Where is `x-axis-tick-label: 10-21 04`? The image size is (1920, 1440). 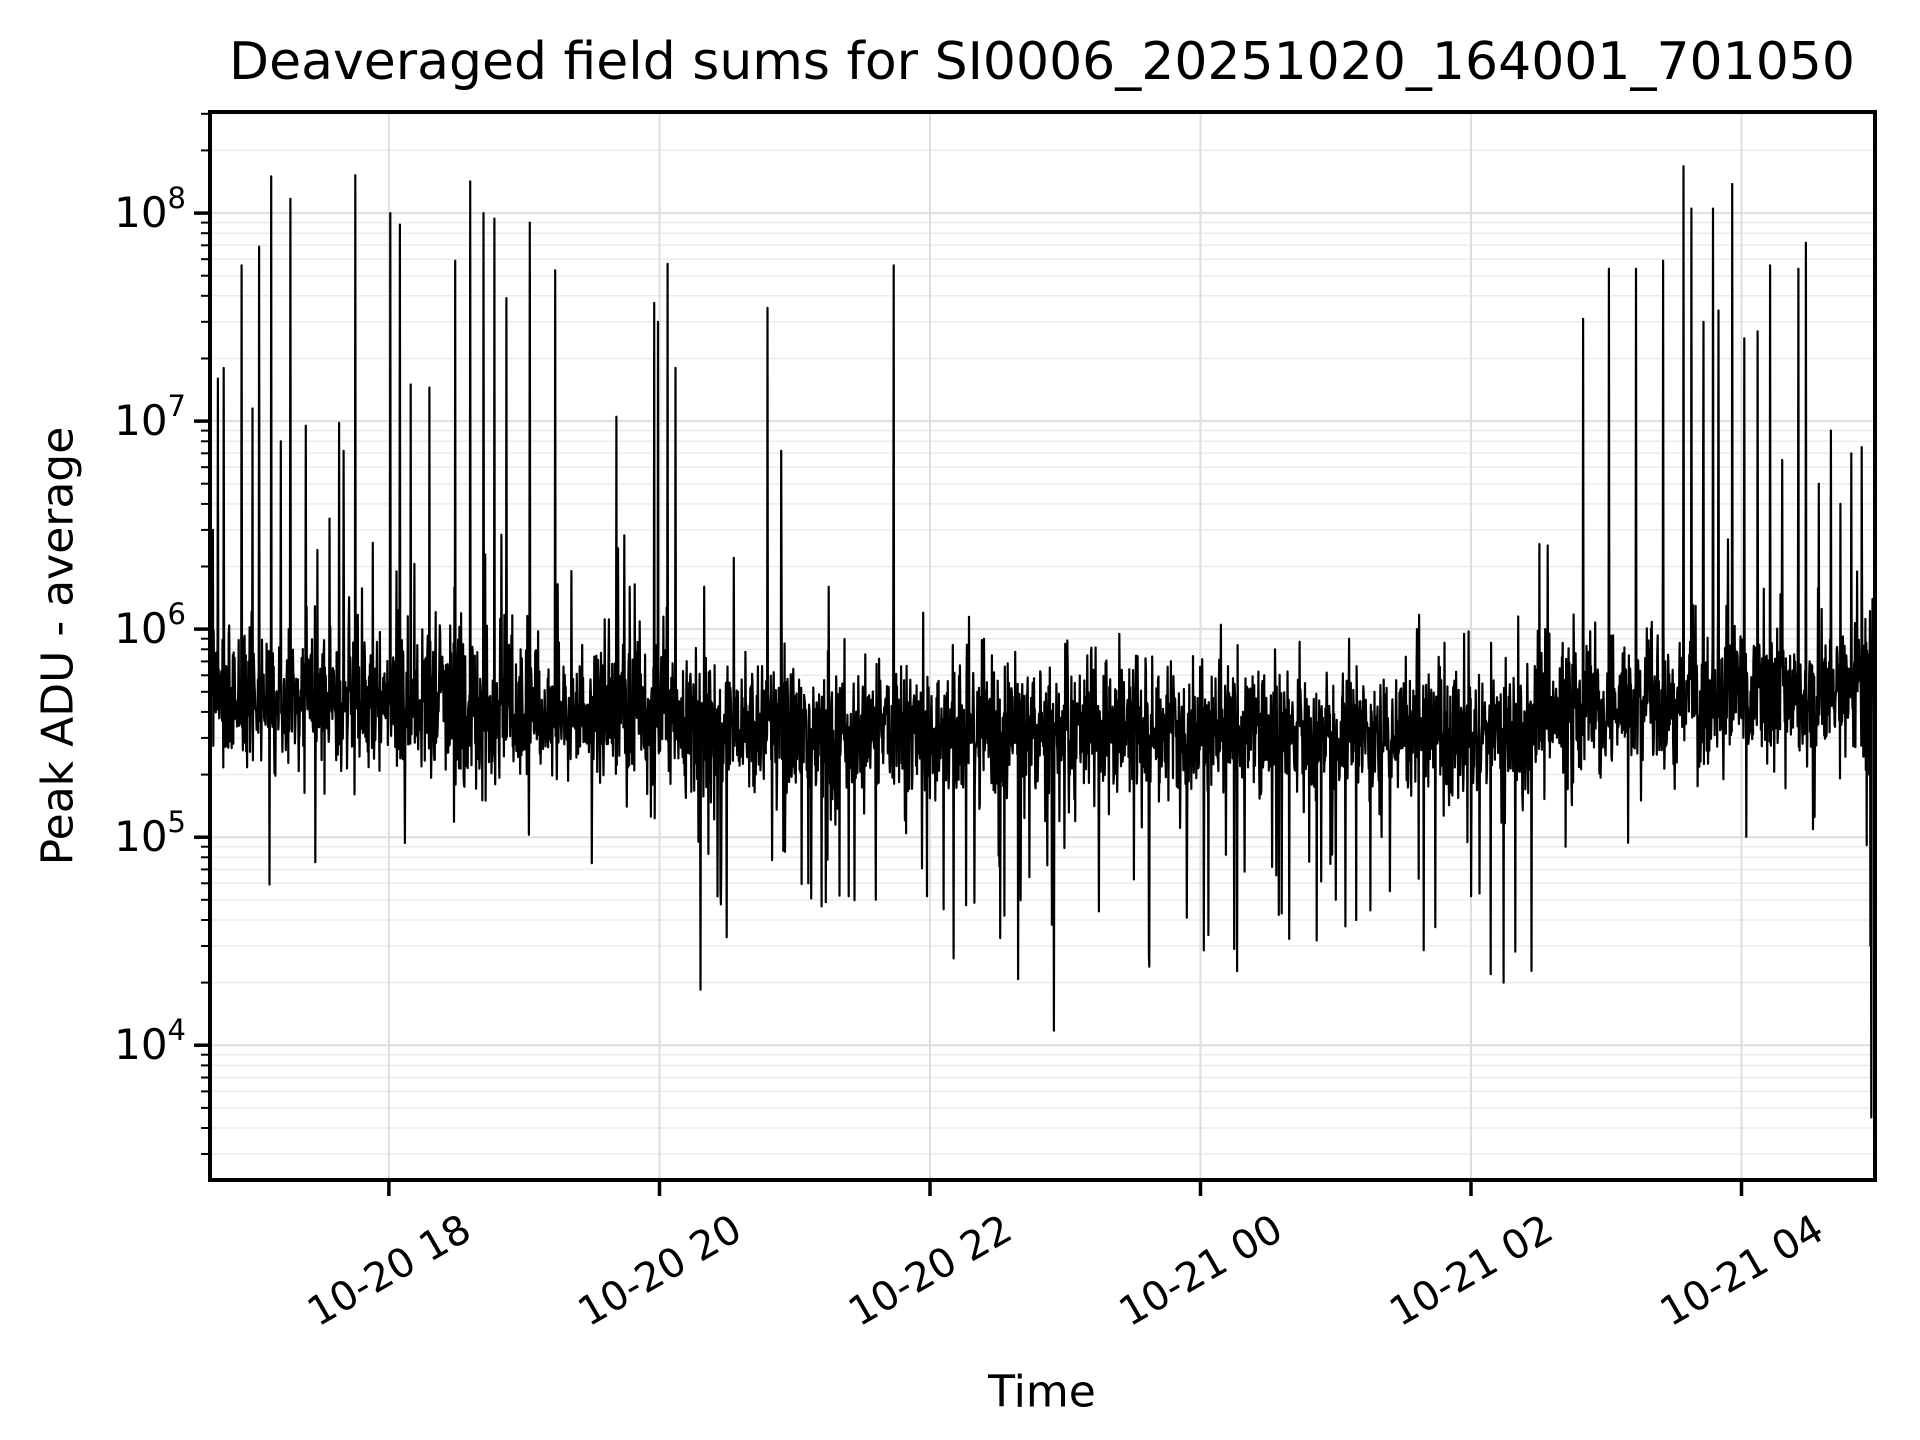
x-axis-tick-label: 10-21 04 is located at coordinates (1742, 1271).